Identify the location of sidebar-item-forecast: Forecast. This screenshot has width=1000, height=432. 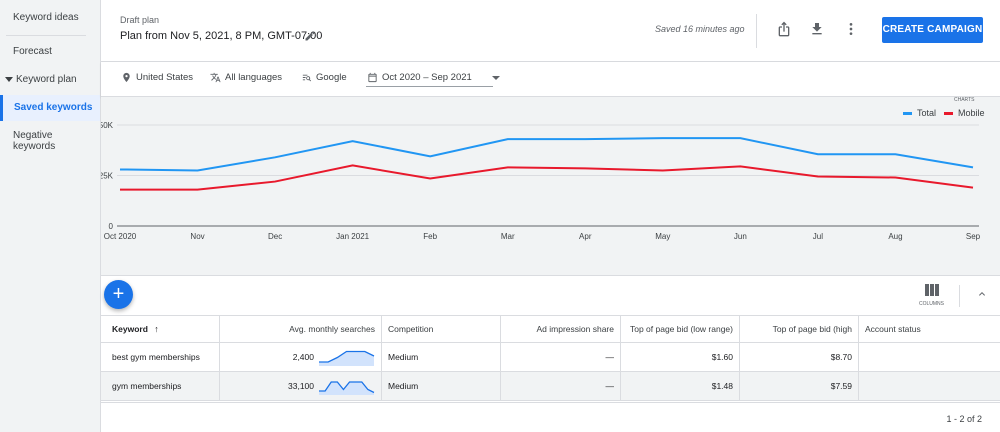
(32, 51).